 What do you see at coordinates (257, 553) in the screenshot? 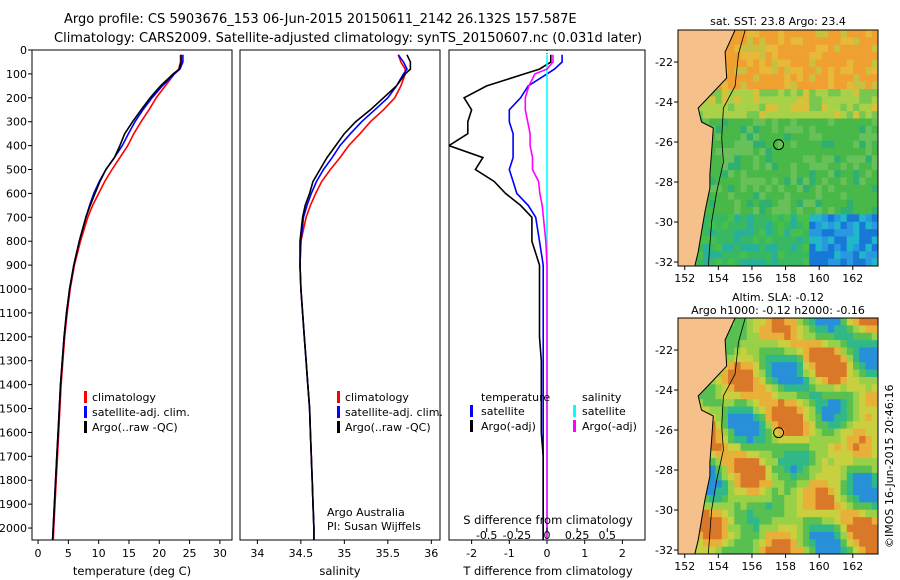
I see `x-tick-label: 34` at bounding box center [257, 553].